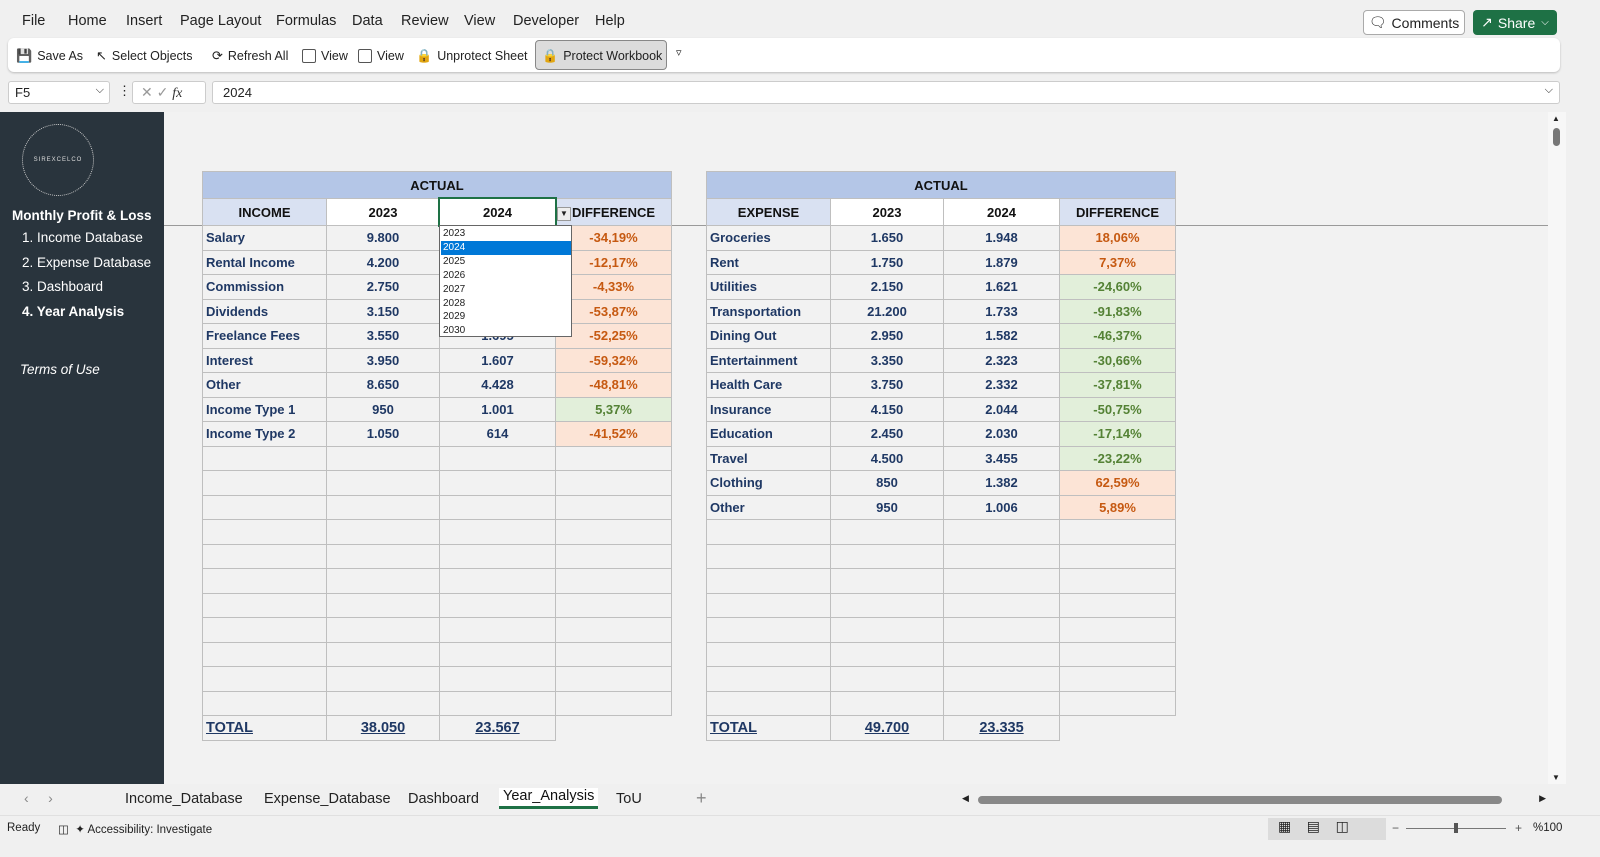  Describe the element at coordinates (1457, 828) in the screenshot. I see `zoom-slider: − +` at that location.